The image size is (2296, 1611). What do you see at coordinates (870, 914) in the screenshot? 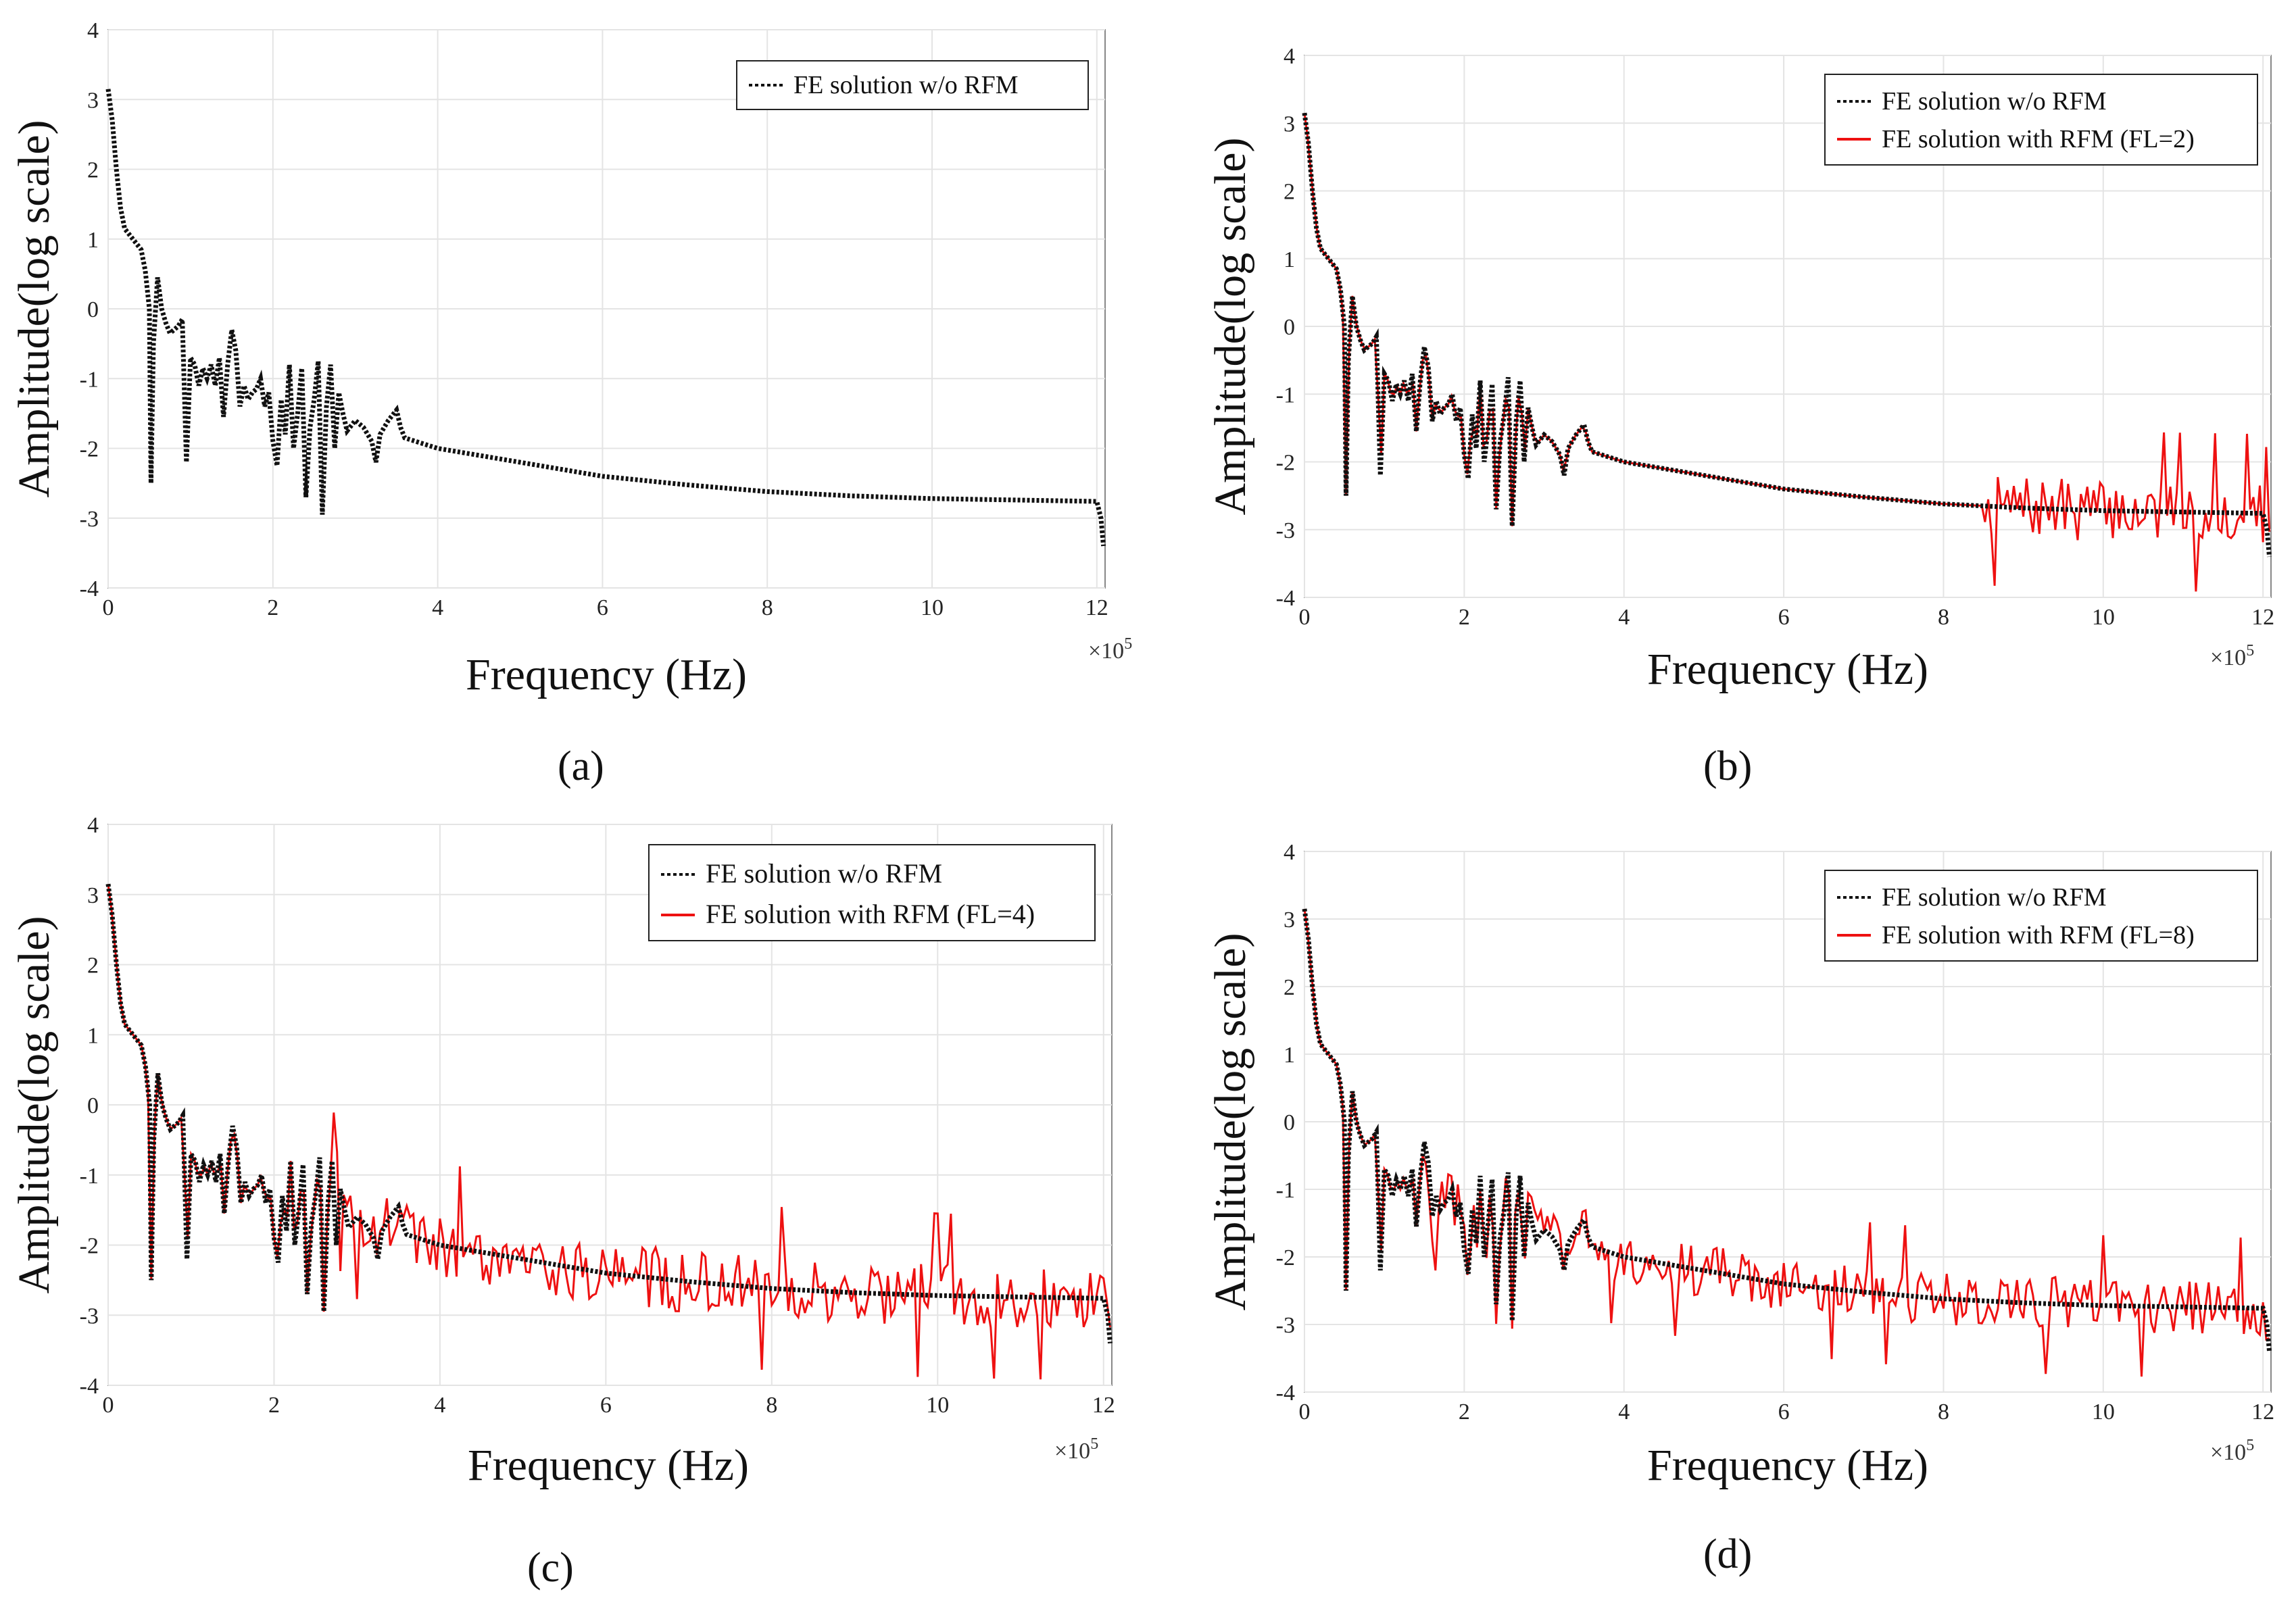
I see `legend-label-rfm: FE solution with RFM (FL=4)` at bounding box center [870, 914].